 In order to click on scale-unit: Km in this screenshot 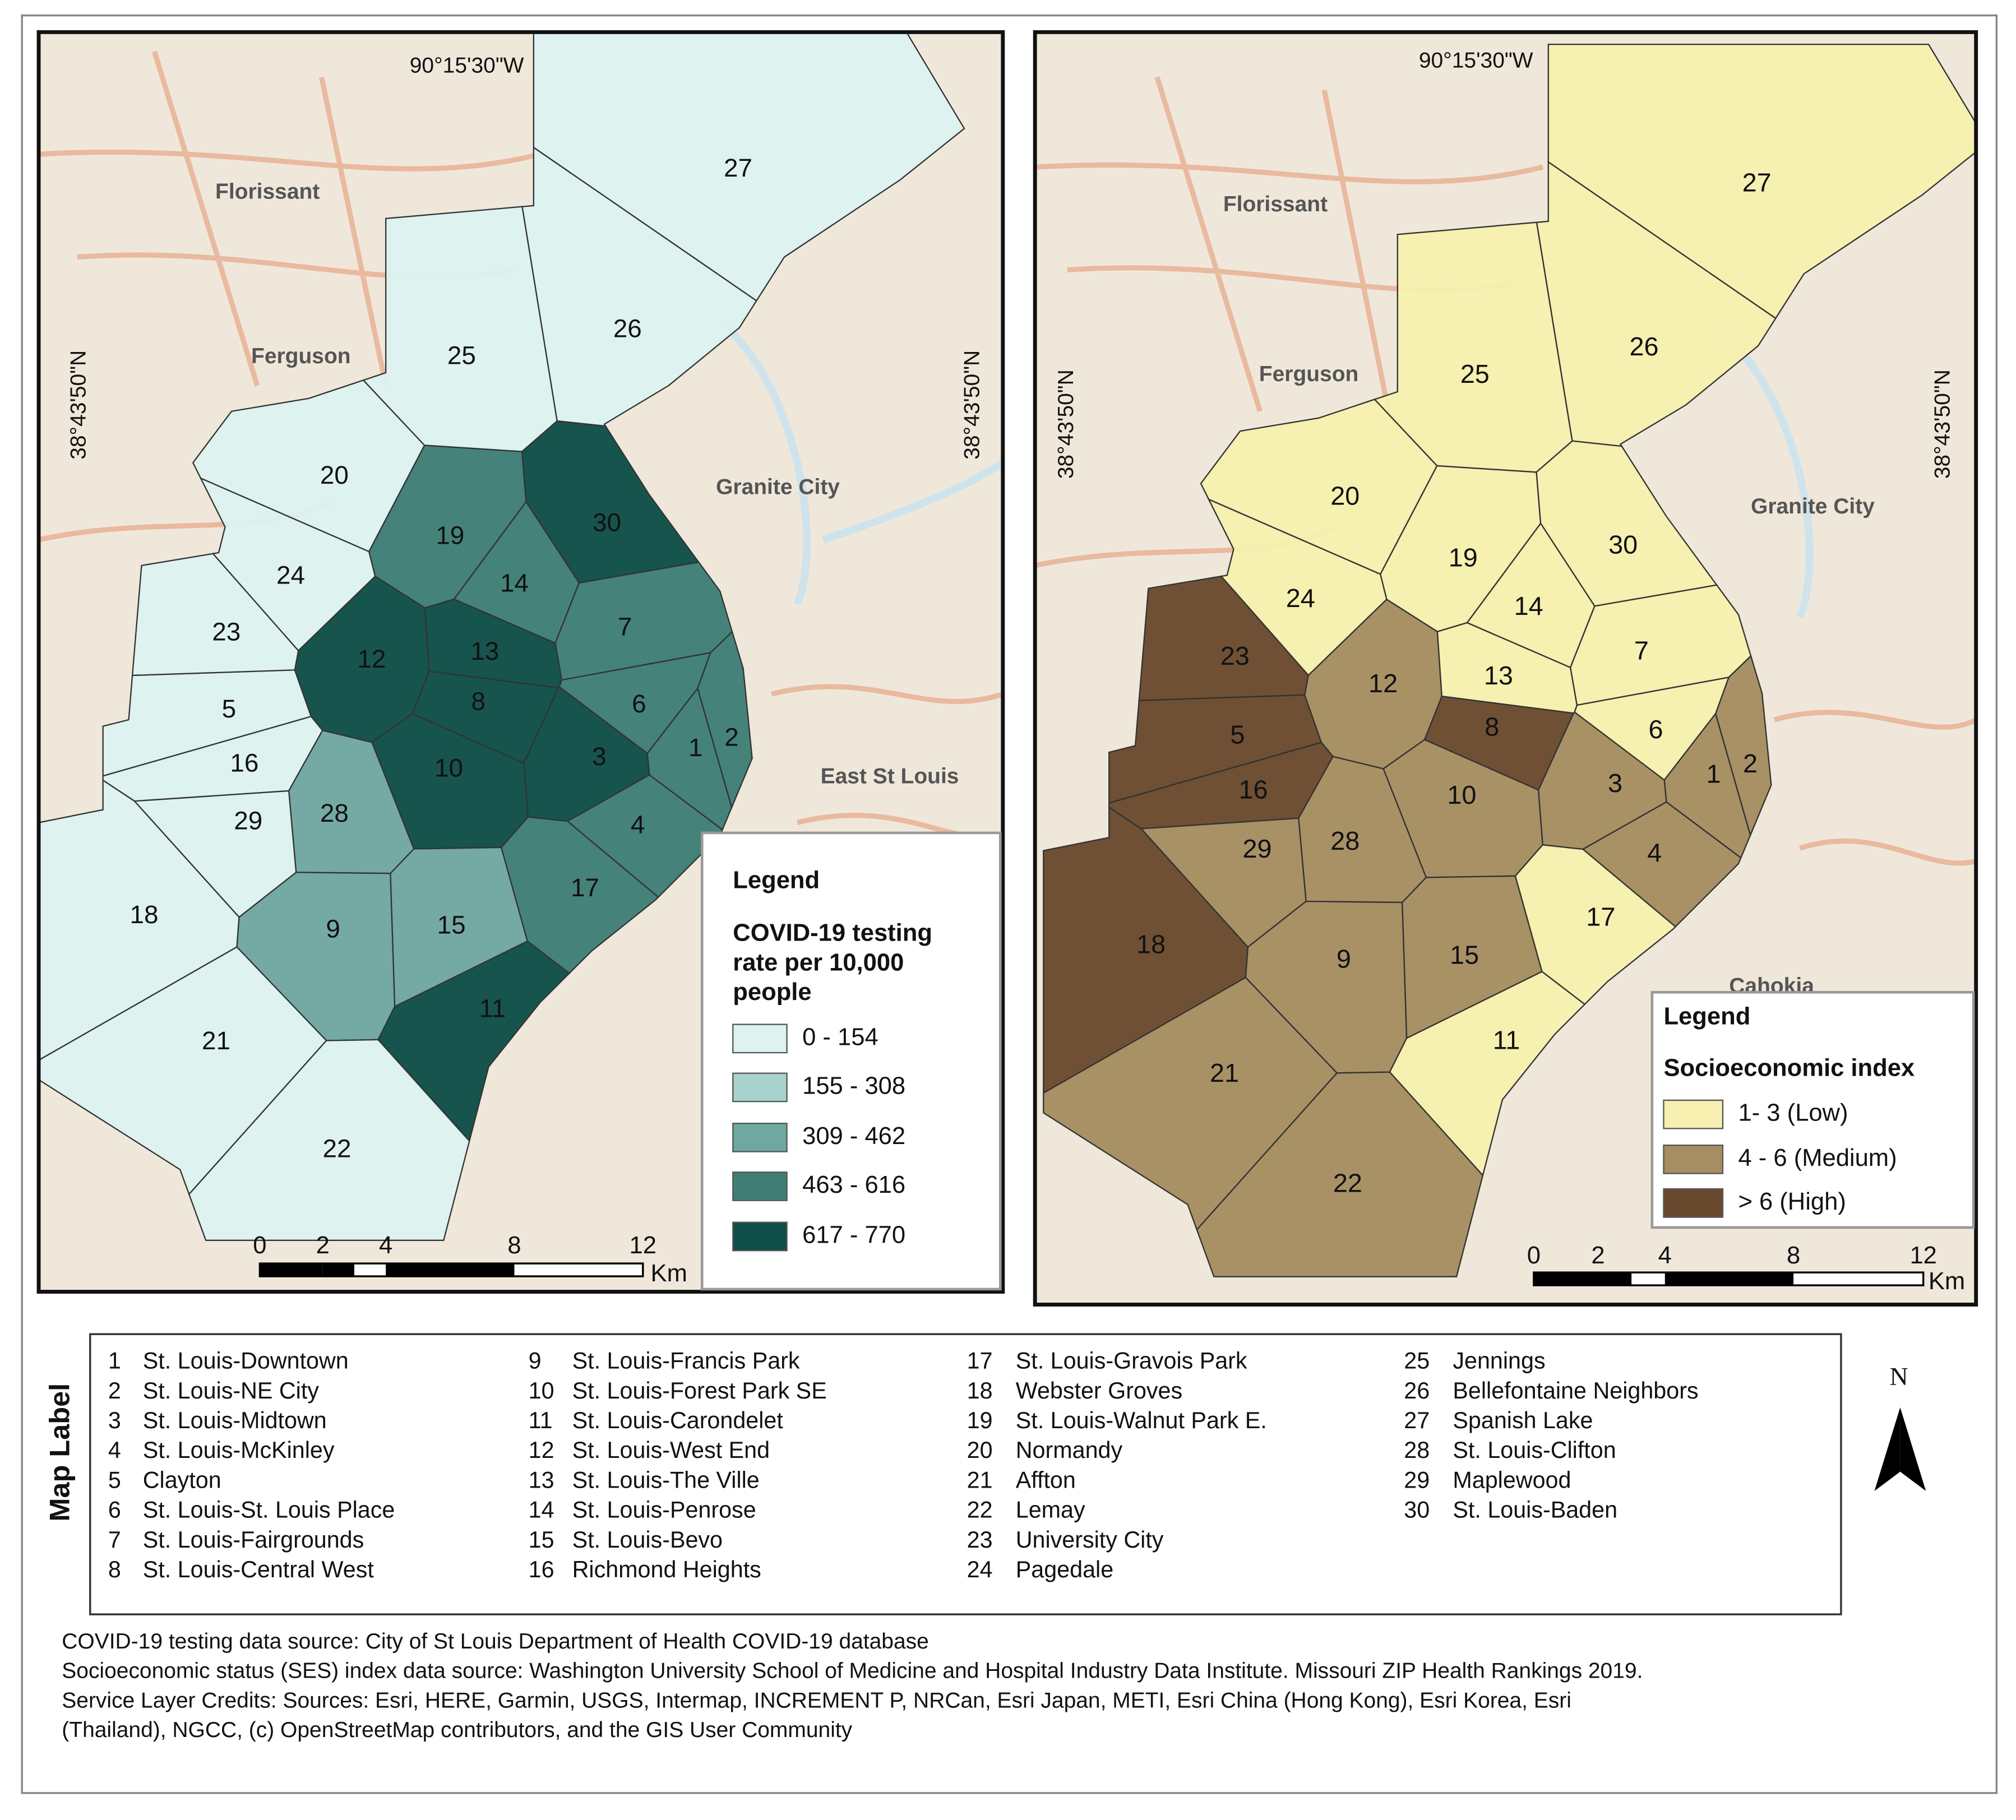, I will do `click(1947, 1281)`.